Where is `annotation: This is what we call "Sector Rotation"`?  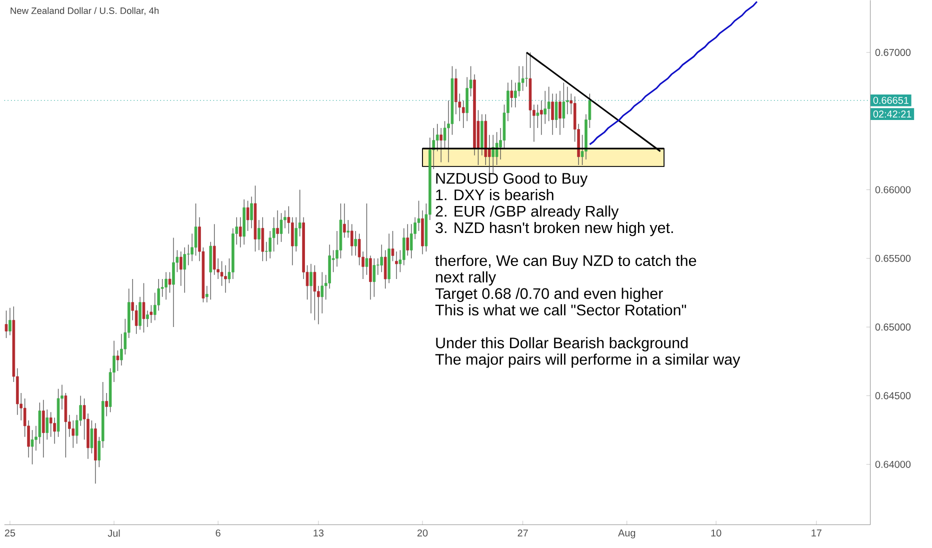
annotation: This is what we call "Sector Rotation" is located at coordinates (560, 310).